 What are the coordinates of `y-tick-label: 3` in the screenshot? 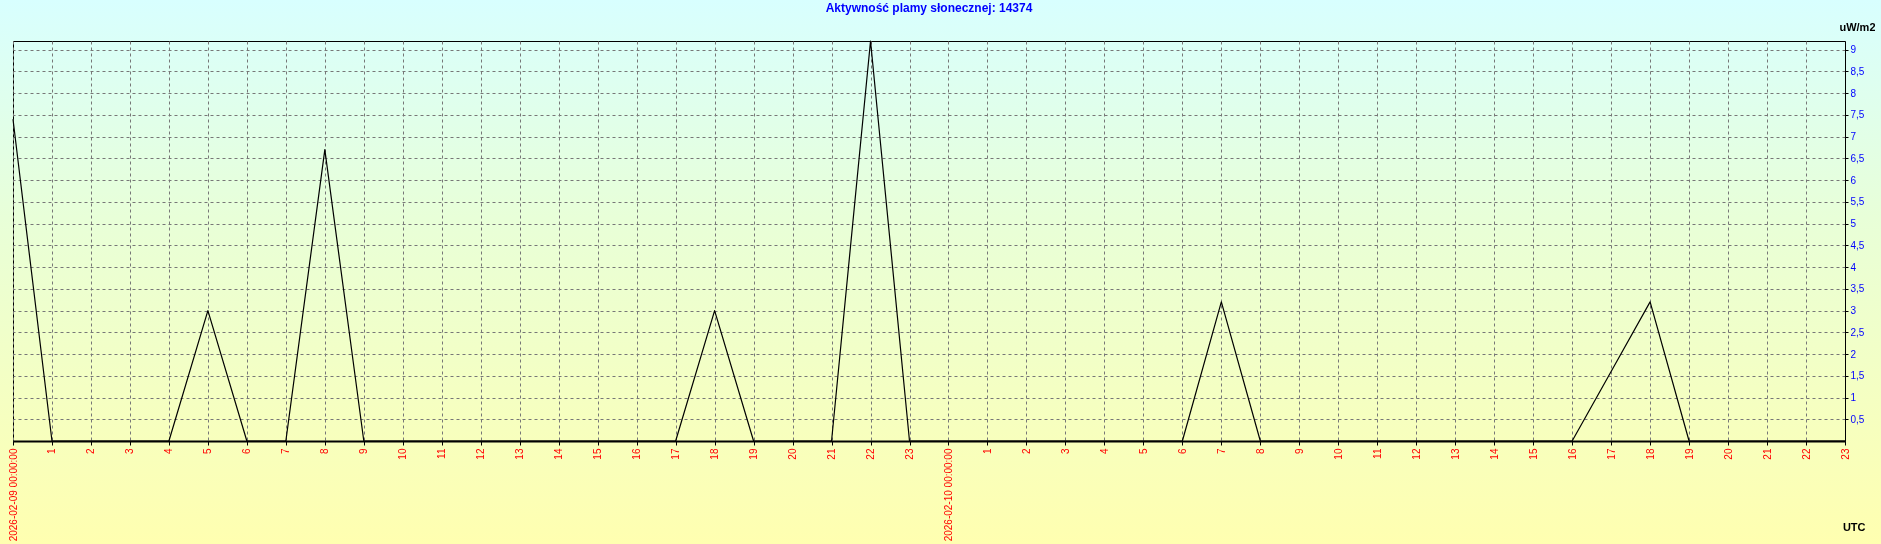 It's located at (1853, 311).